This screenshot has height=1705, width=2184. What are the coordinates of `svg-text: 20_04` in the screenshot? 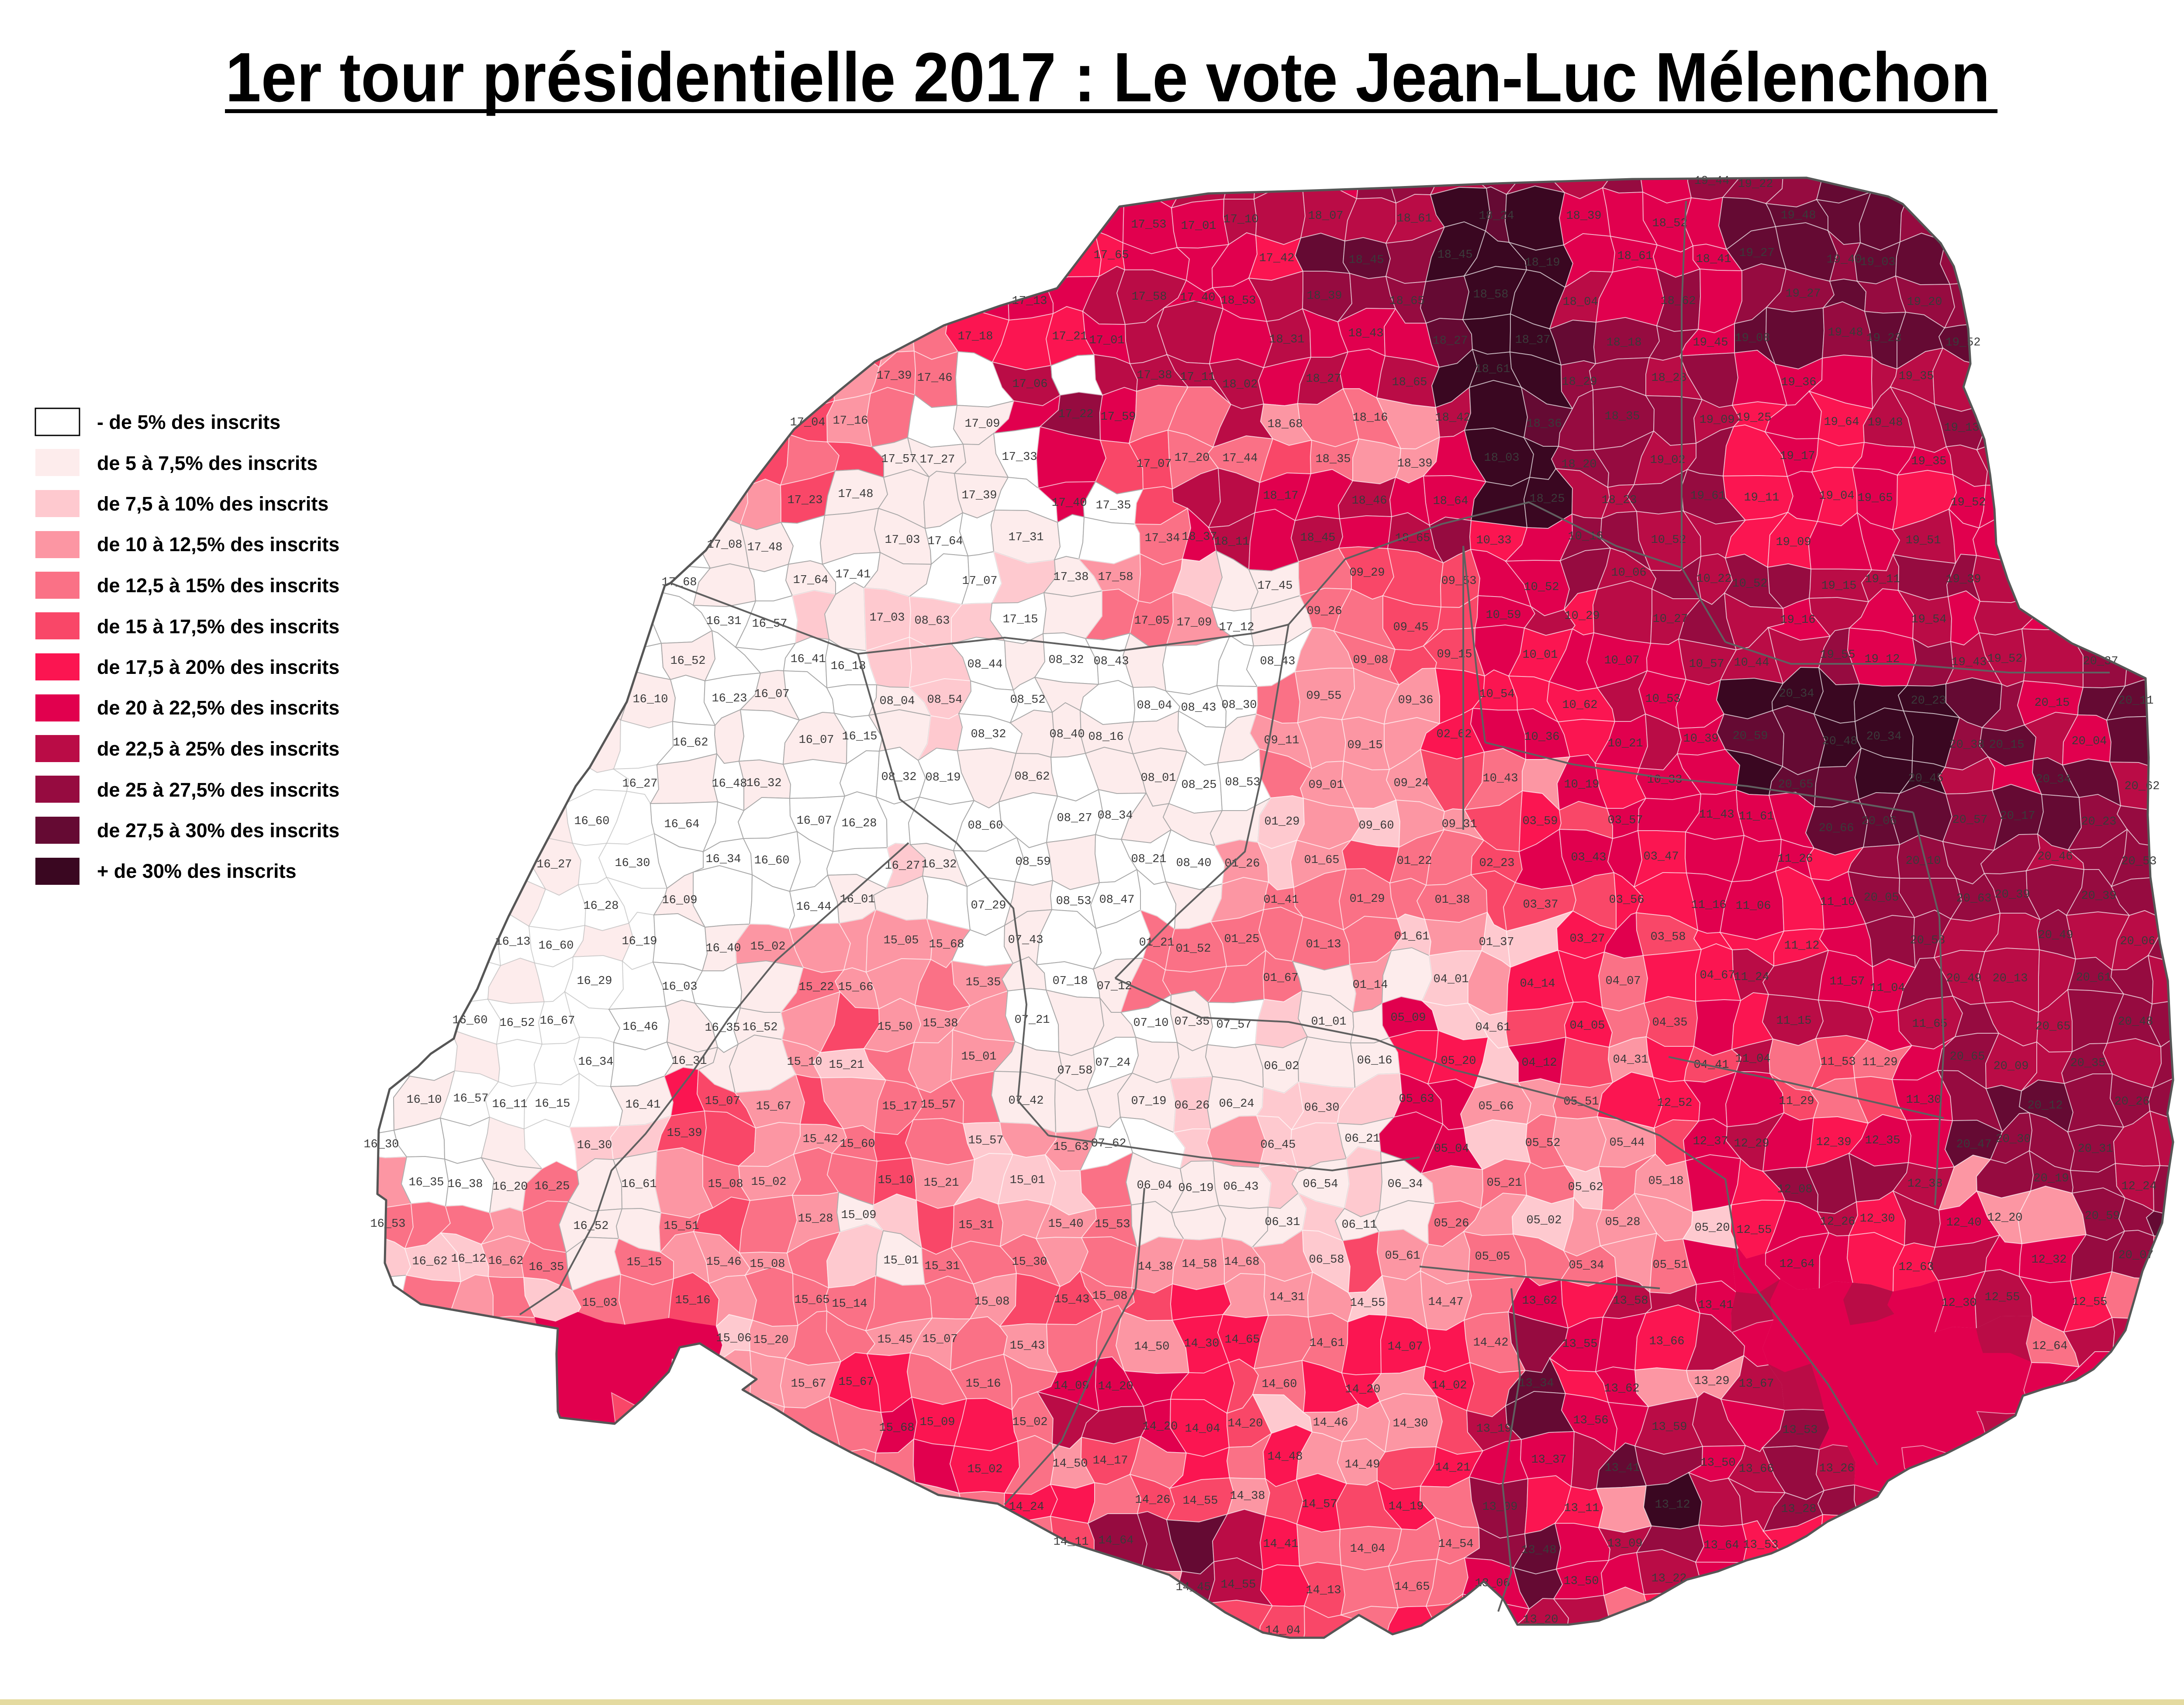 It's located at (2089, 741).